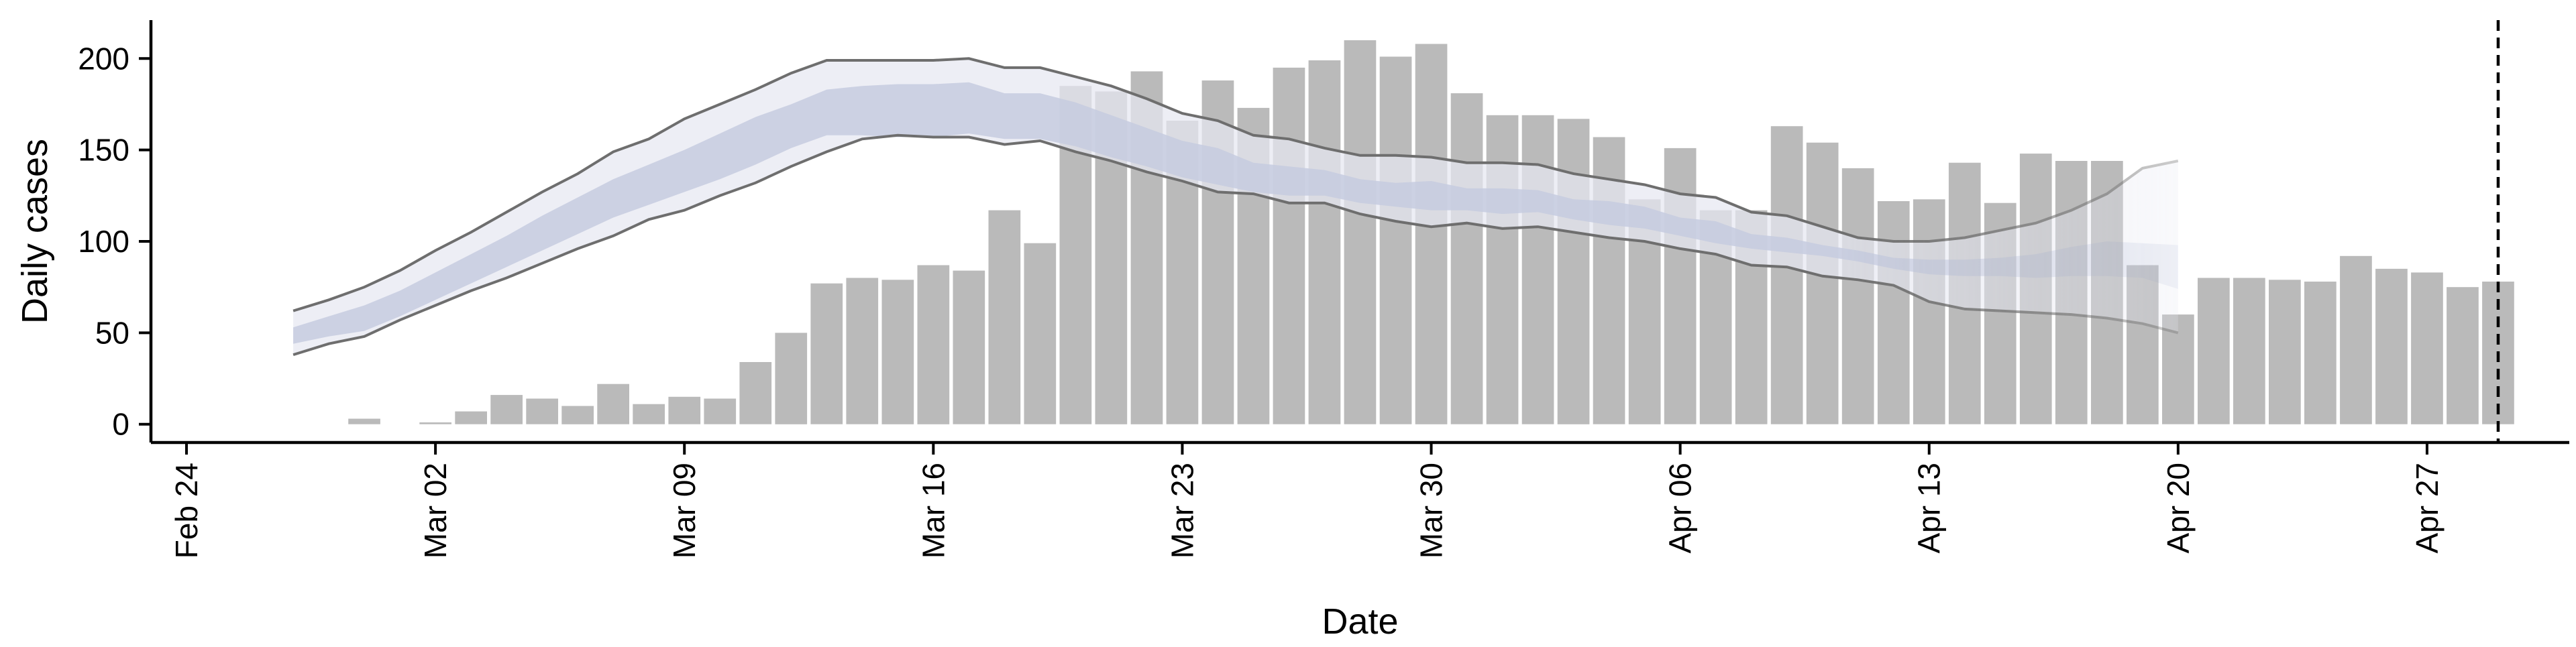  Describe the element at coordinates (933, 511) in the screenshot. I see `x-tick-label: Mar 16` at that location.